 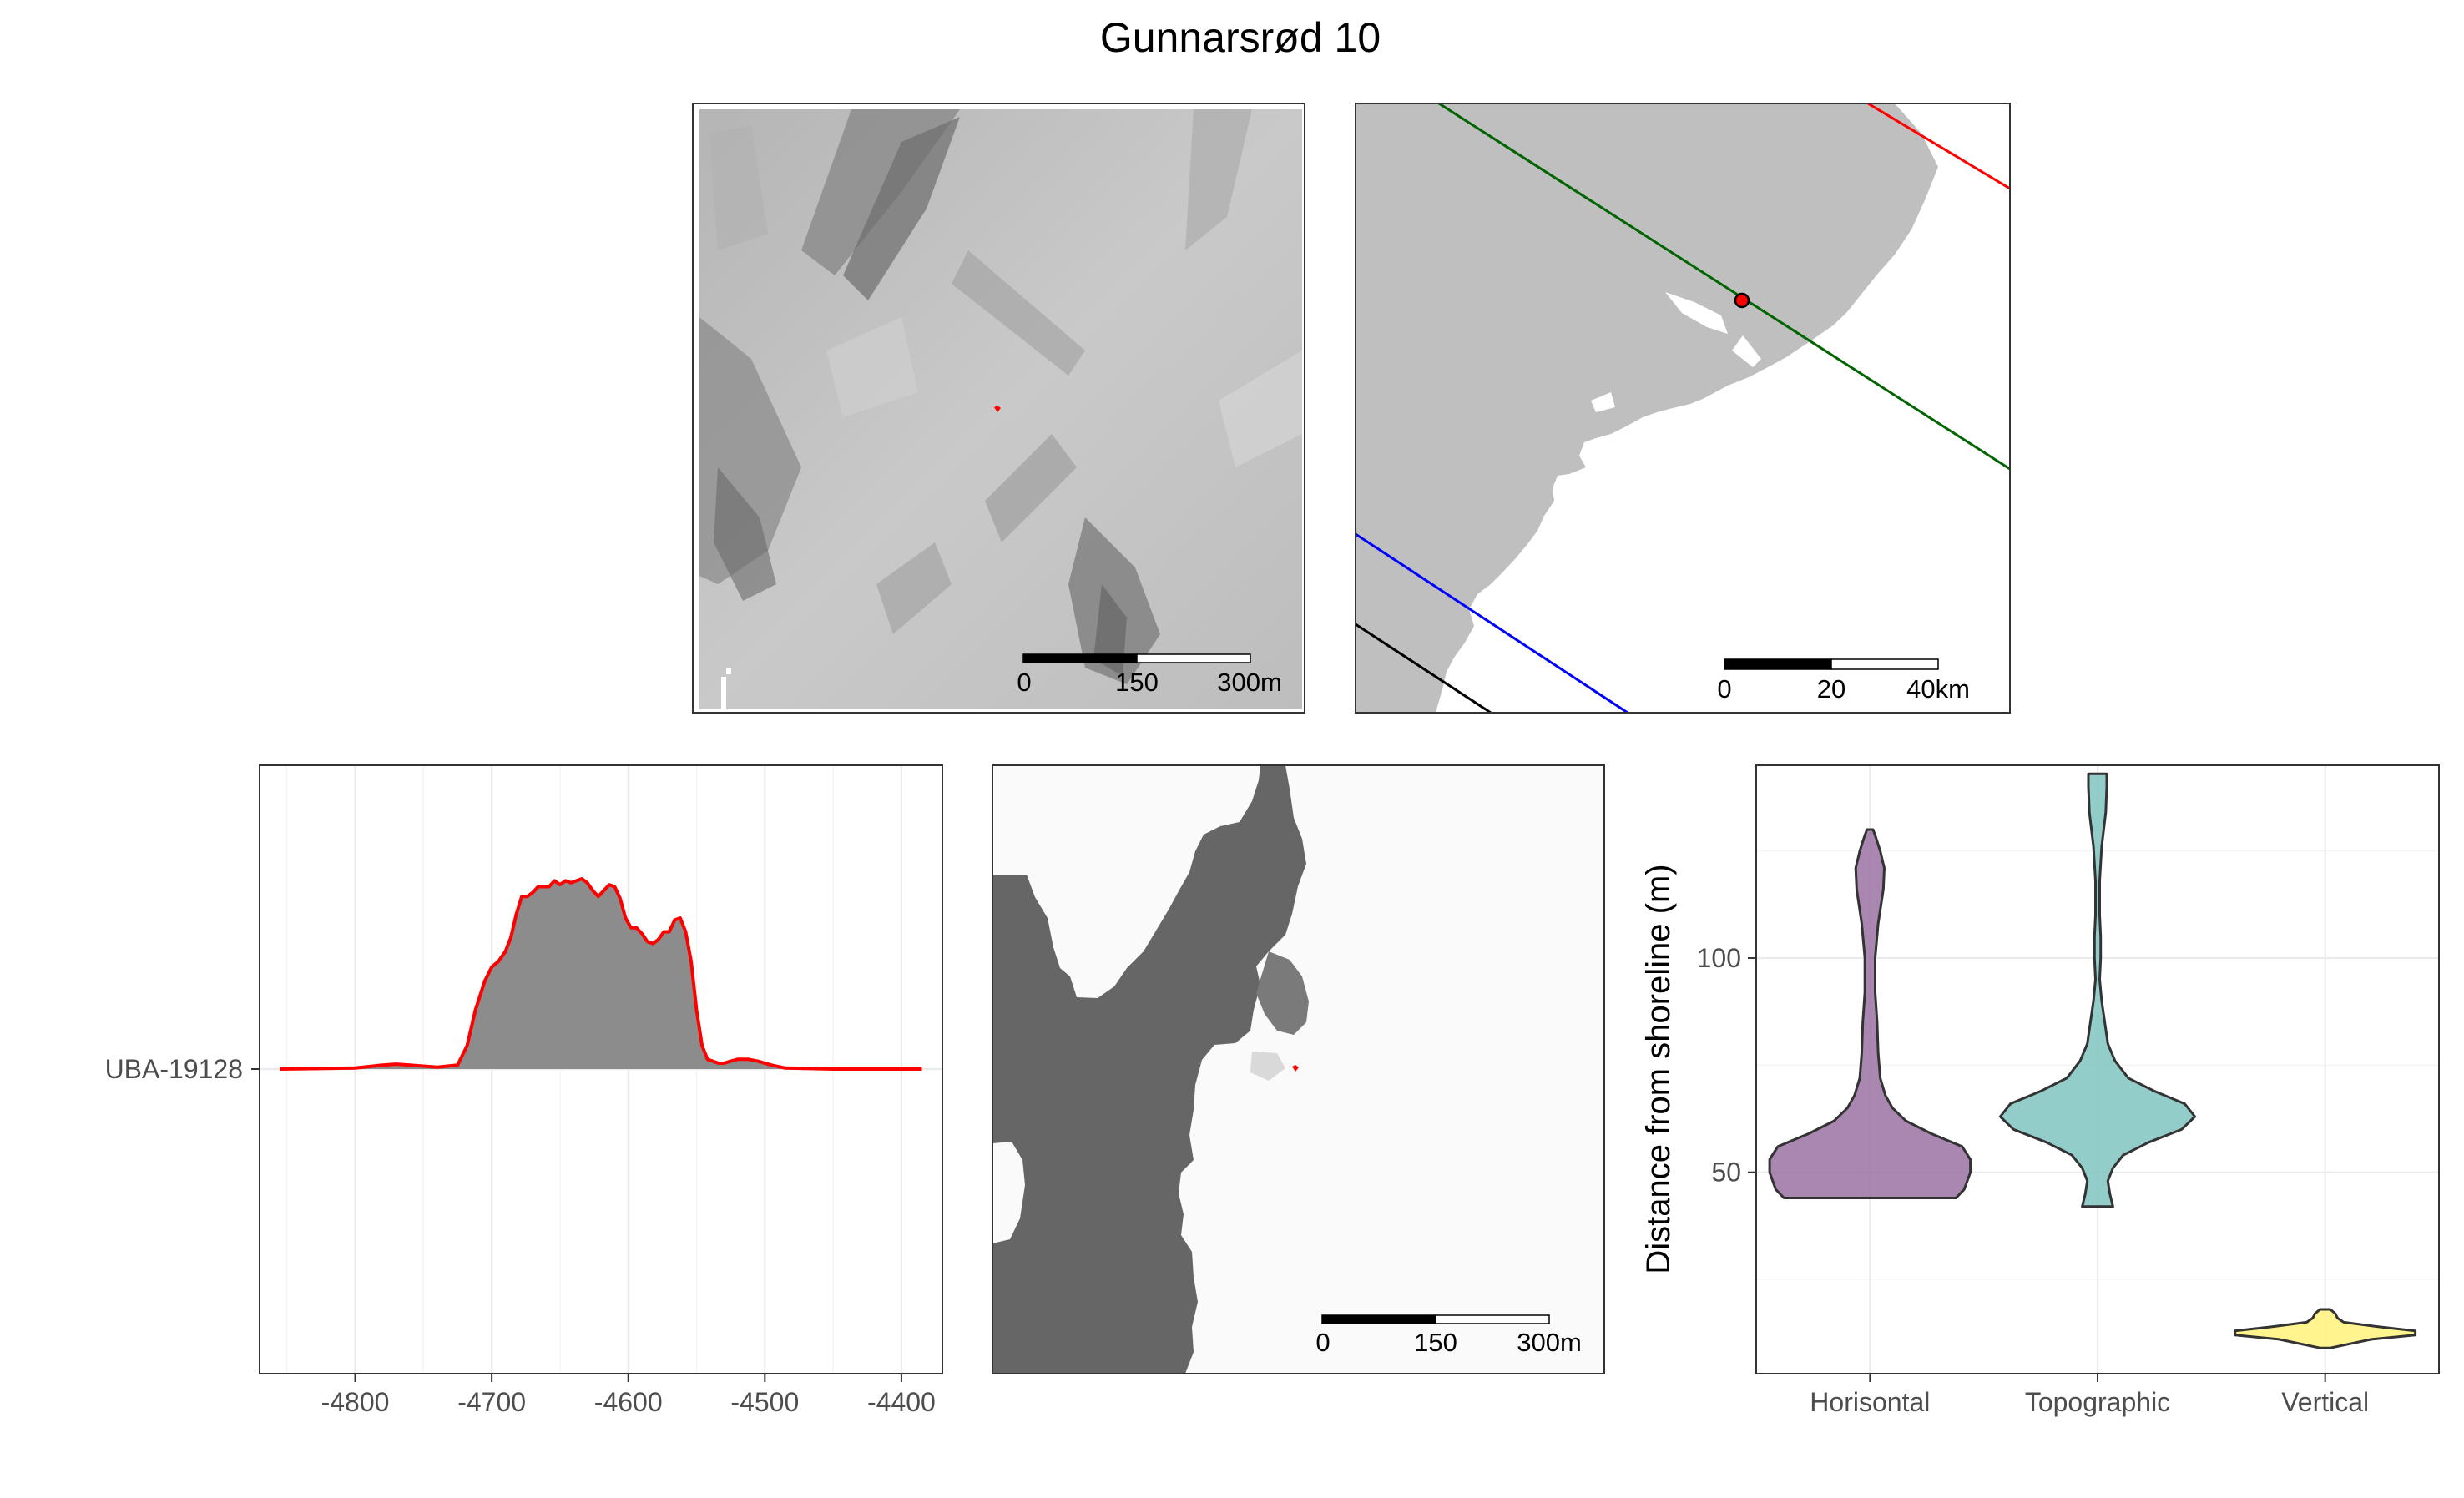 What do you see at coordinates (2325, 1328) in the screenshot?
I see `violin-vertical` at bounding box center [2325, 1328].